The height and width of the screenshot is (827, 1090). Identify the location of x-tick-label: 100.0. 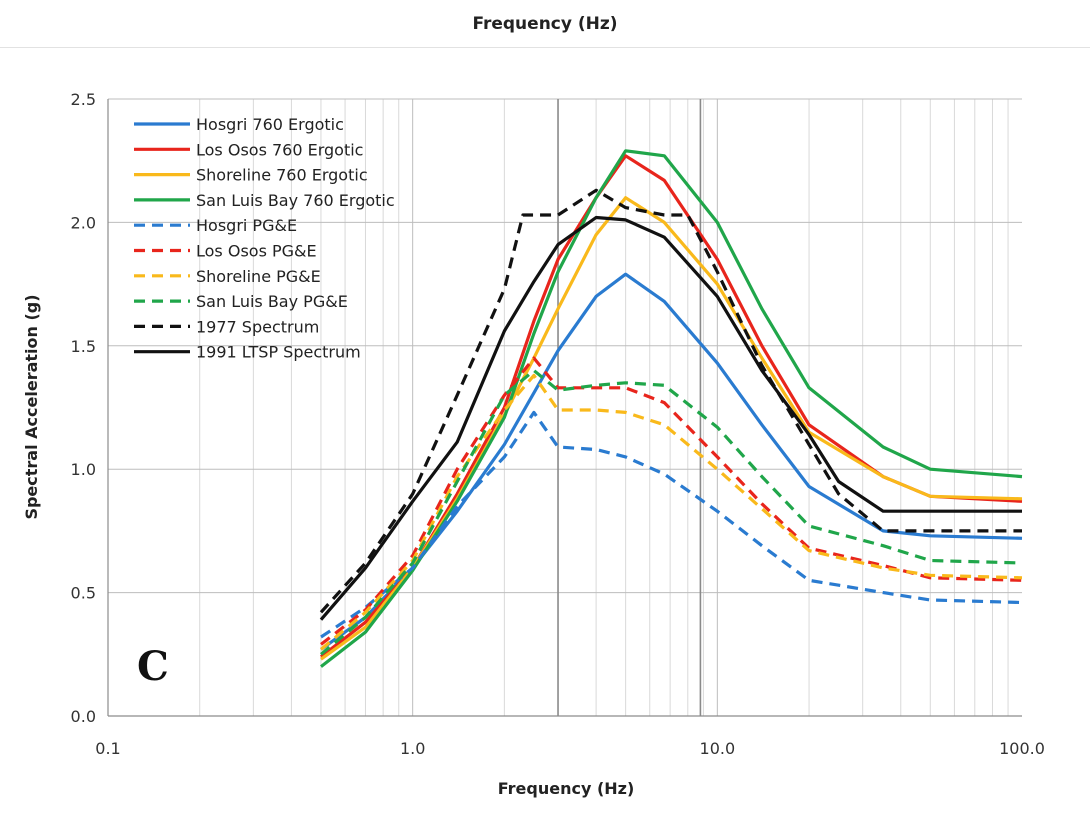
(1022, 748).